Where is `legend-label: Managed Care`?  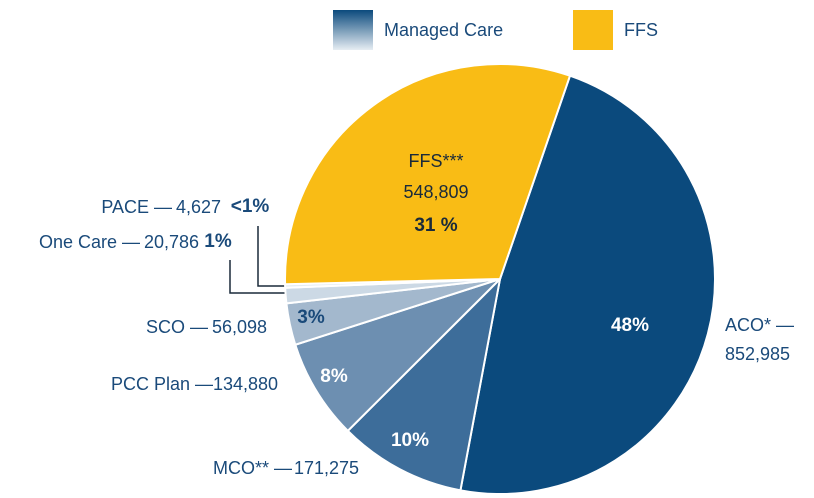 legend-label: Managed Care is located at coordinates (443, 30).